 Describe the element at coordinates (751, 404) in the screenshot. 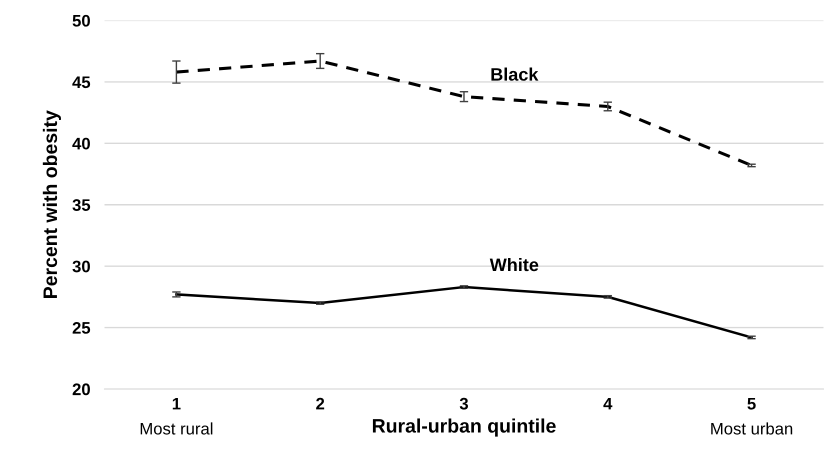

I see `x-tick-label: 5` at that location.